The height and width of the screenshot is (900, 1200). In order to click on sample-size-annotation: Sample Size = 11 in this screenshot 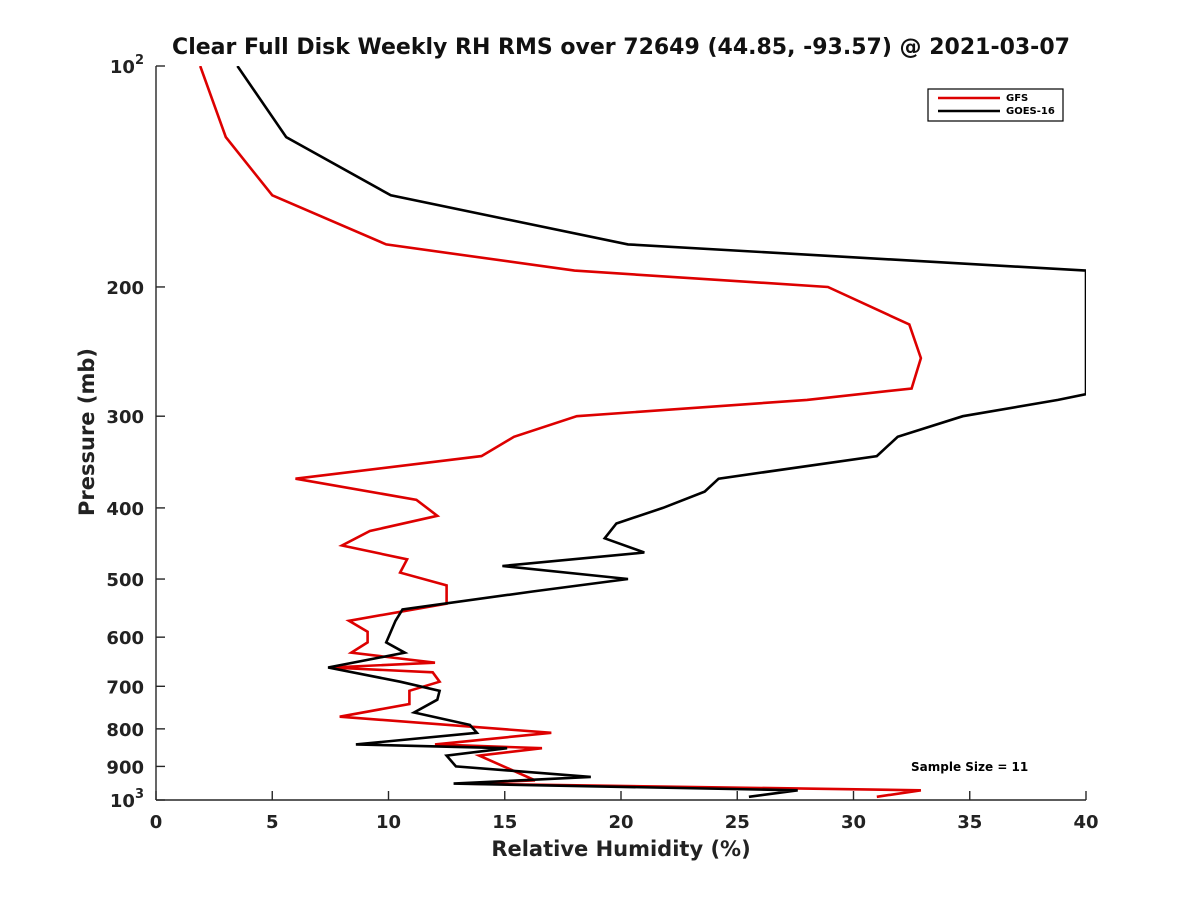, I will do `click(969, 767)`.